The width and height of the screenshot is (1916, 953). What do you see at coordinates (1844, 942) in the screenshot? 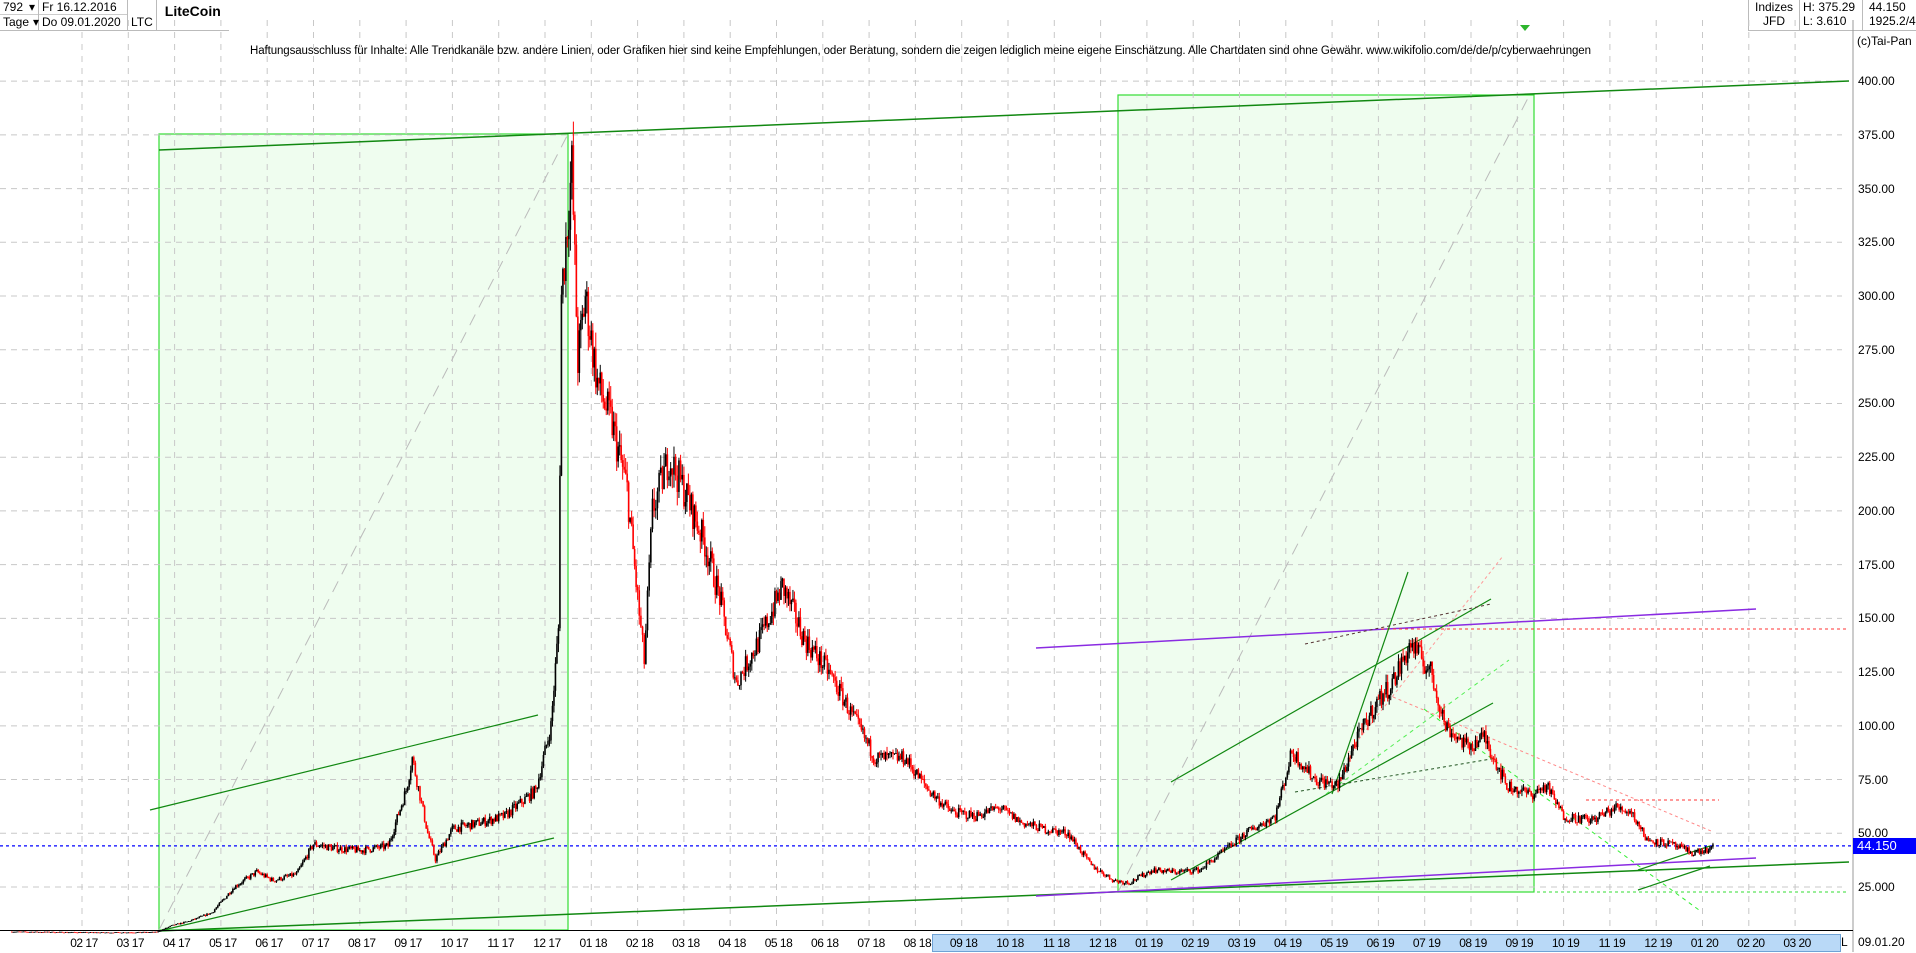
I see `scale-mode: L` at bounding box center [1844, 942].